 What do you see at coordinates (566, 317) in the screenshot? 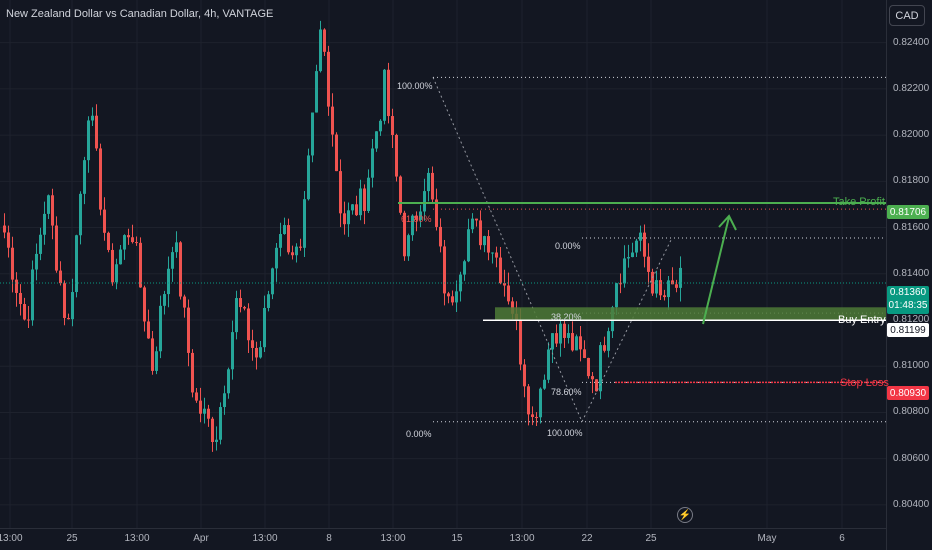
I see `fib-extension-label: 38.20%` at bounding box center [566, 317].